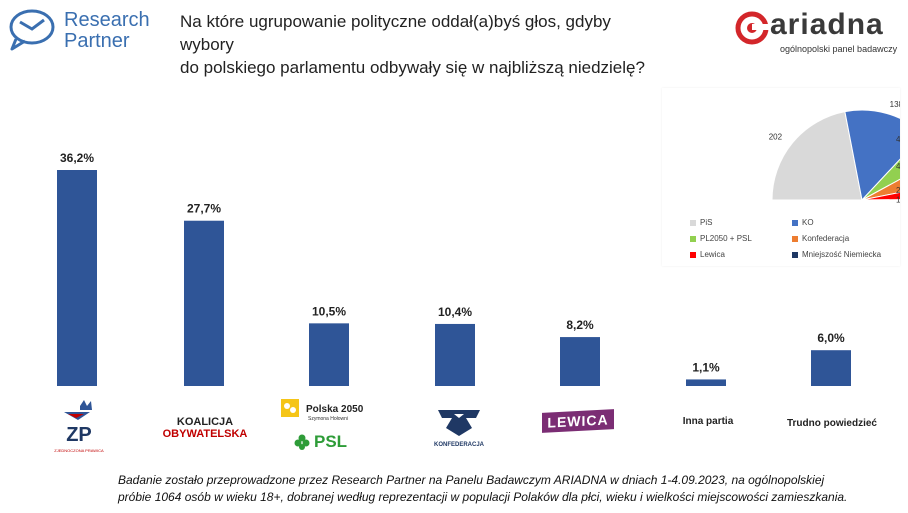 The width and height of the screenshot is (908, 513). I want to click on ariadna-logo: ariadna ogólnopolski panel badawczy, so click(818, 33).